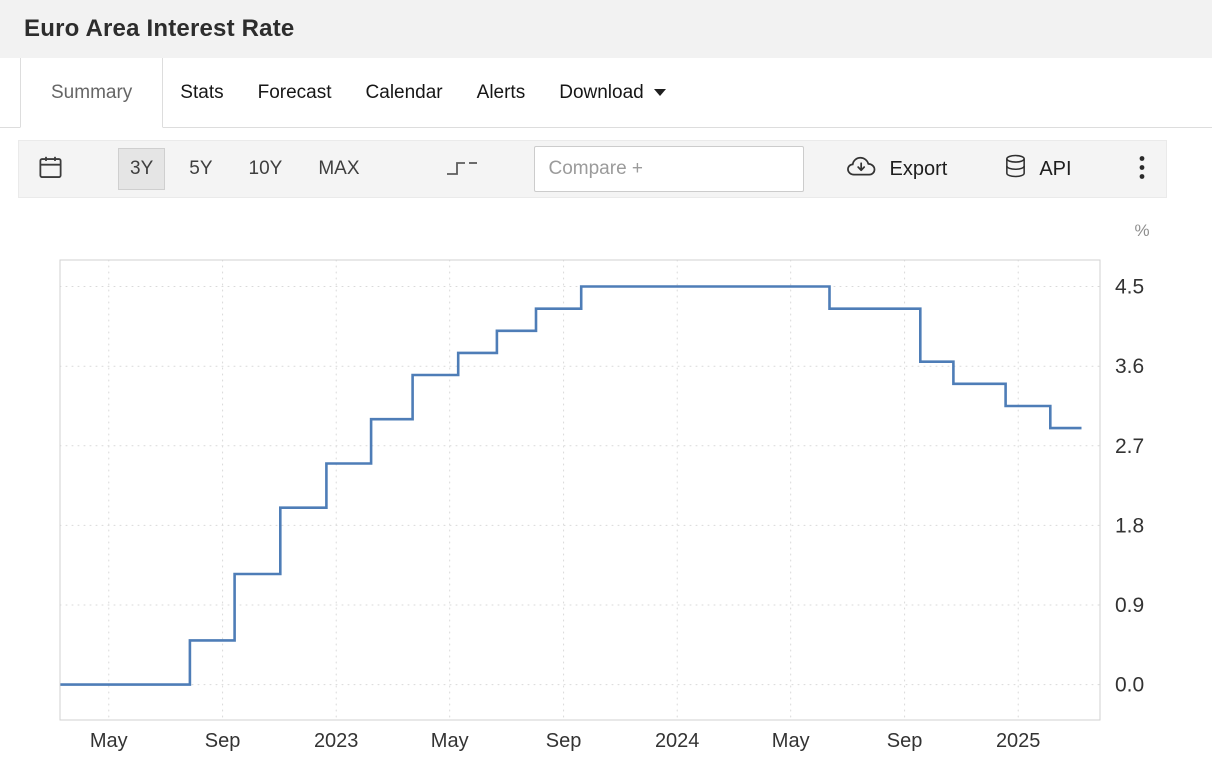 The height and width of the screenshot is (771, 1212). I want to click on y-tick-label: 2.7, so click(1129, 446).